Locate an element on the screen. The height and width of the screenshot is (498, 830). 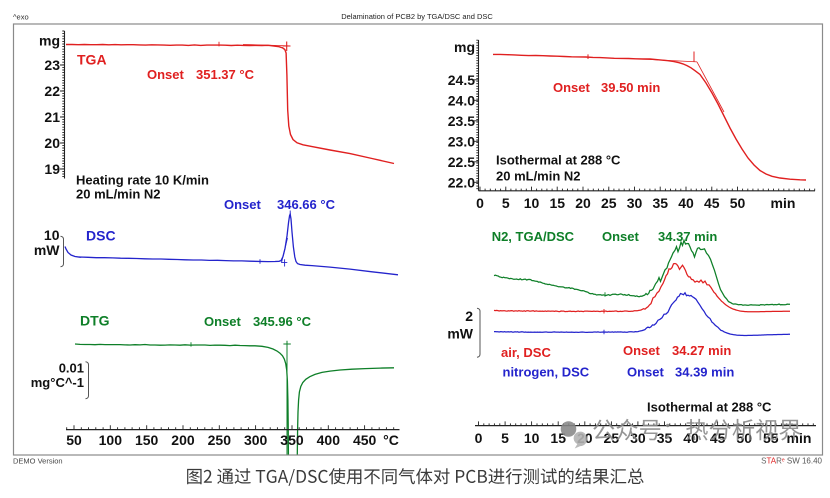
svg-text: 24.5 is located at coordinates (461, 80).